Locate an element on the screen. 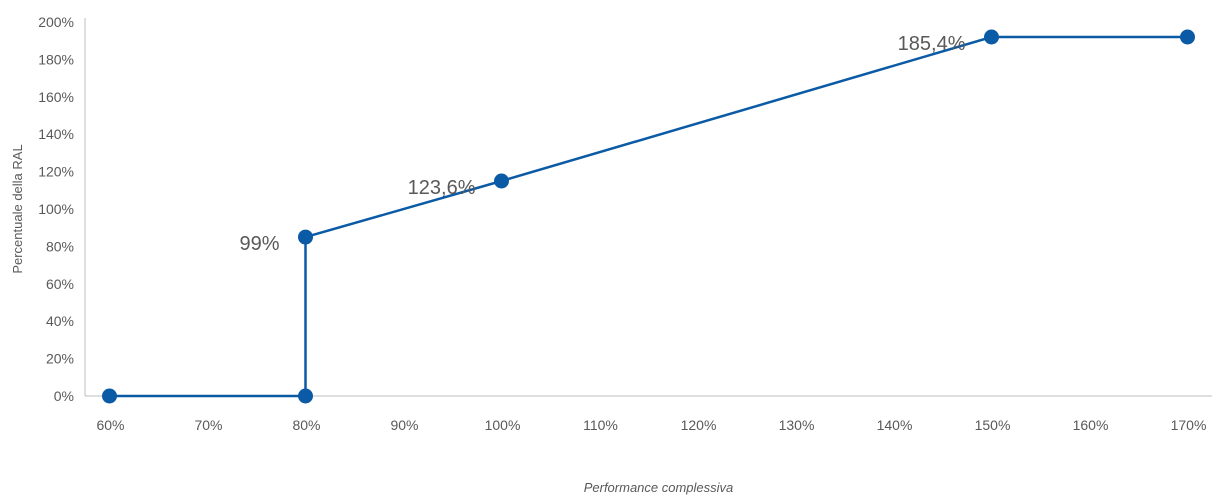  y-tick-label: 120% is located at coordinates (56, 172).